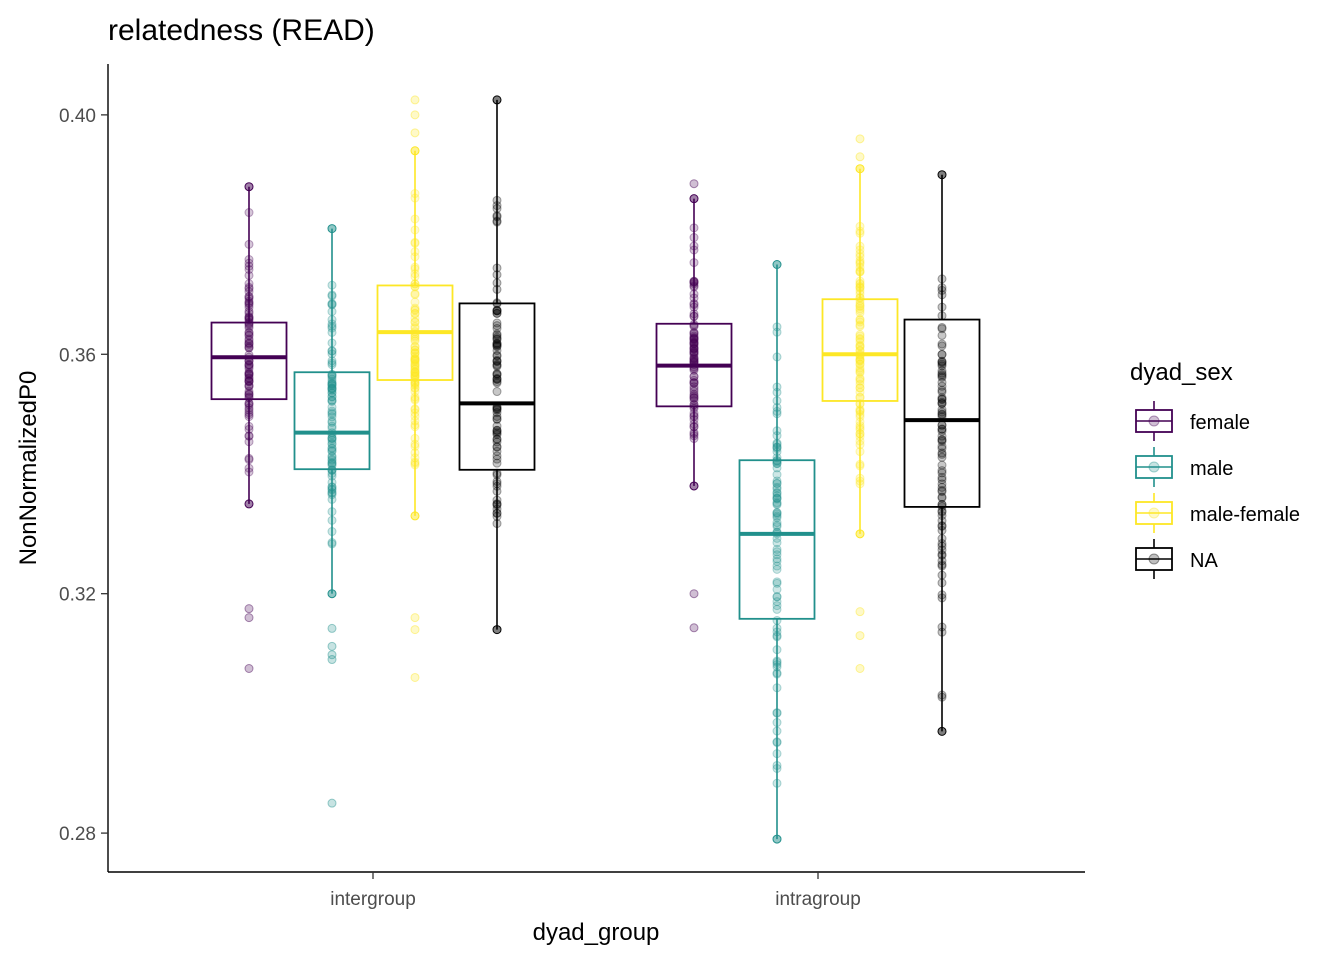  I want to click on box-male-intergroup, so click(332, 516).